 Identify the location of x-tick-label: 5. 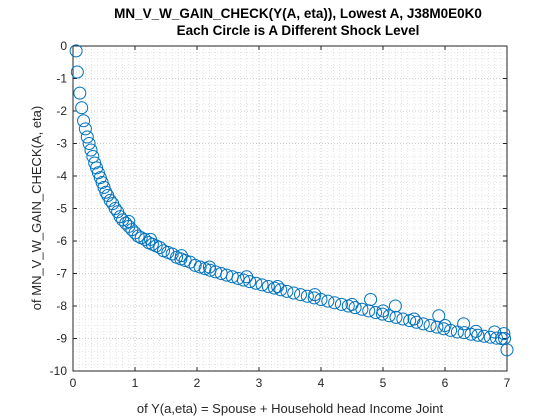
(383, 383).